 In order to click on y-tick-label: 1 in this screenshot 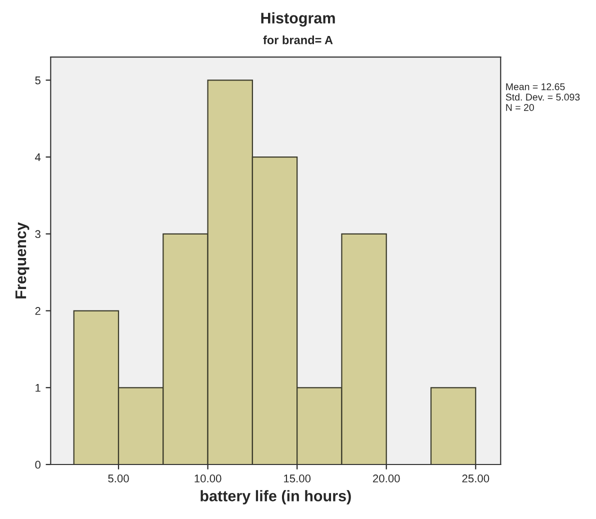, I will do `click(38, 388)`.